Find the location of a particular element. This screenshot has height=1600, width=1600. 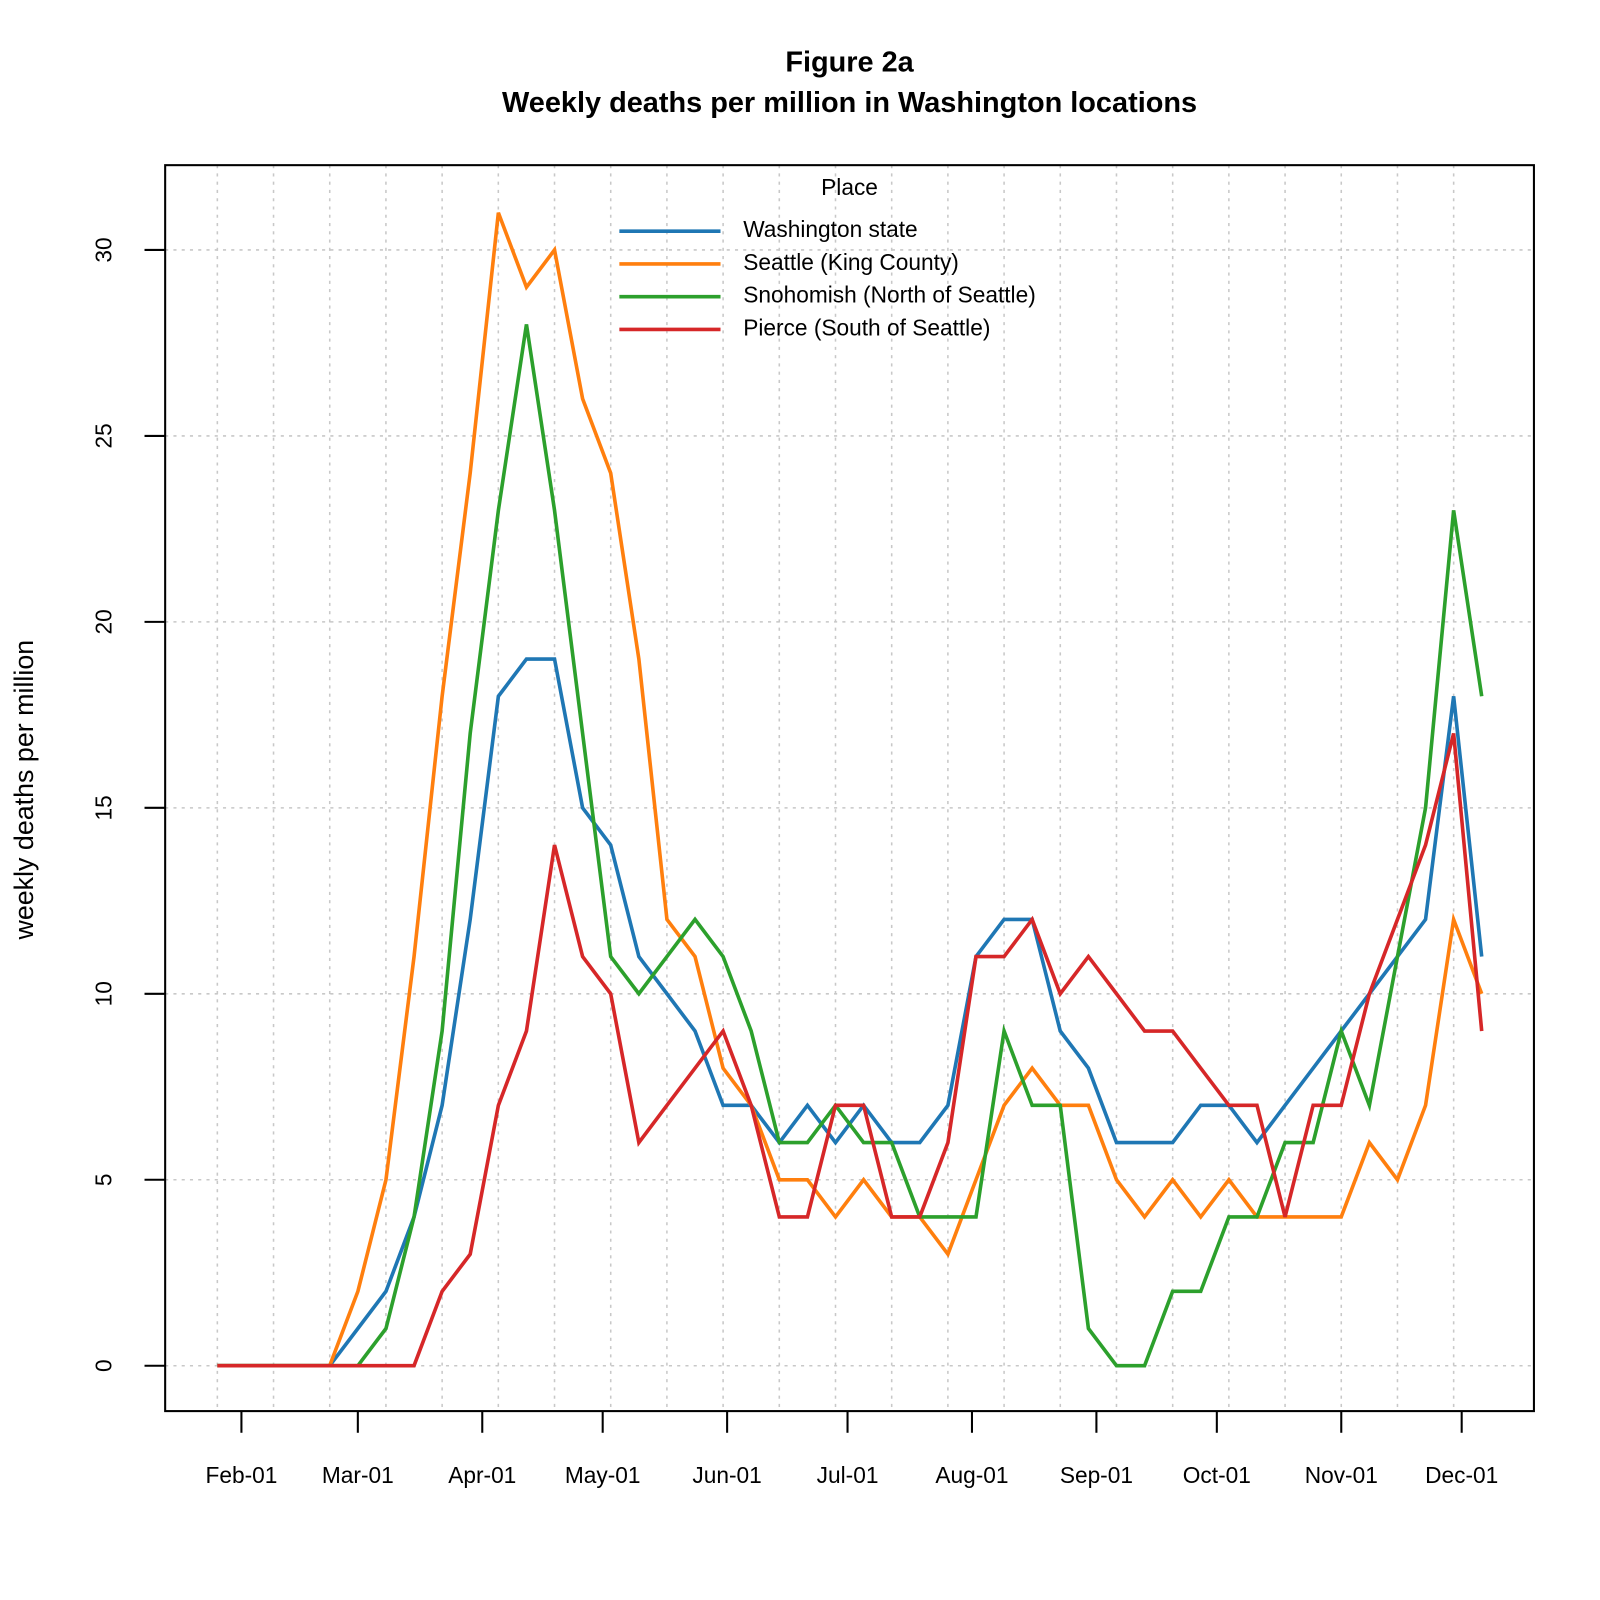

legend-label: Pierce (South of Seattle) is located at coordinates (866, 327).